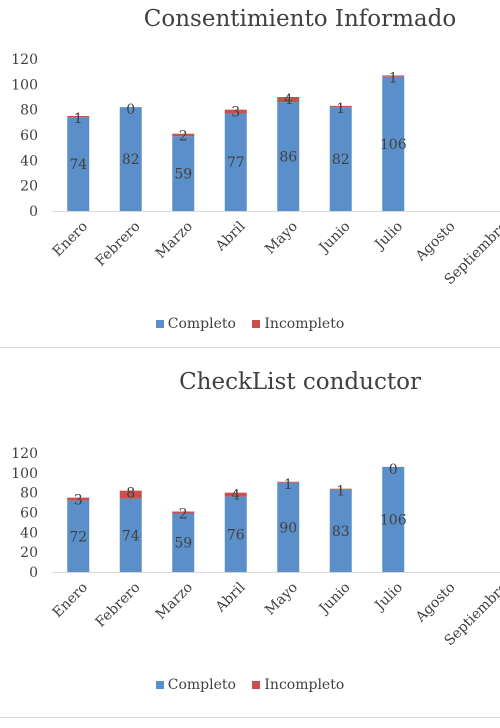  I want to click on data-label-completo: 86, so click(288, 158).